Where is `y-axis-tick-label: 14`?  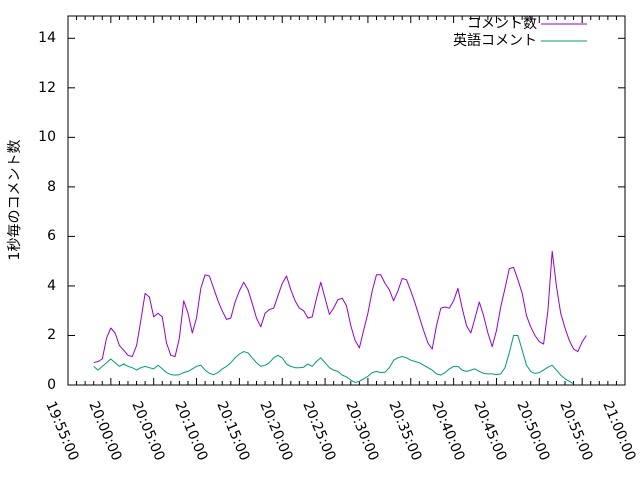
y-axis-tick-label: 14 is located at coordinates (47, 38).